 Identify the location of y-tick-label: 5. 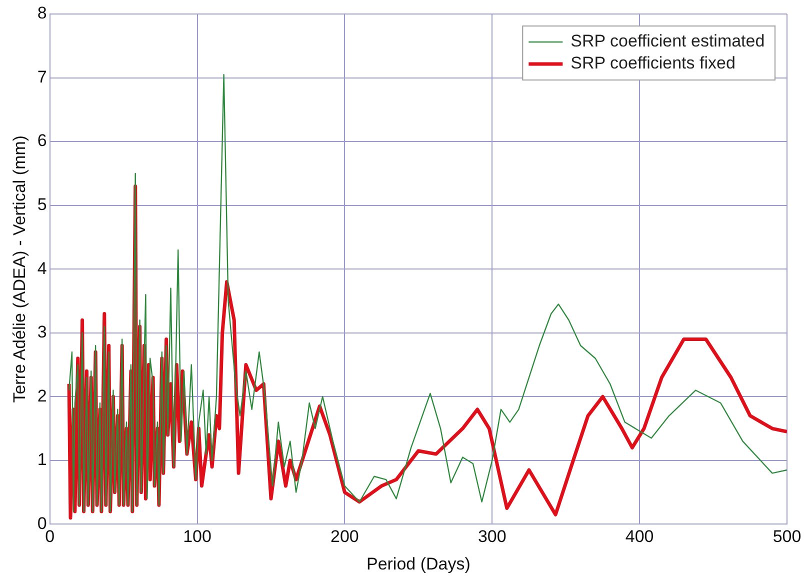
(42, 204).